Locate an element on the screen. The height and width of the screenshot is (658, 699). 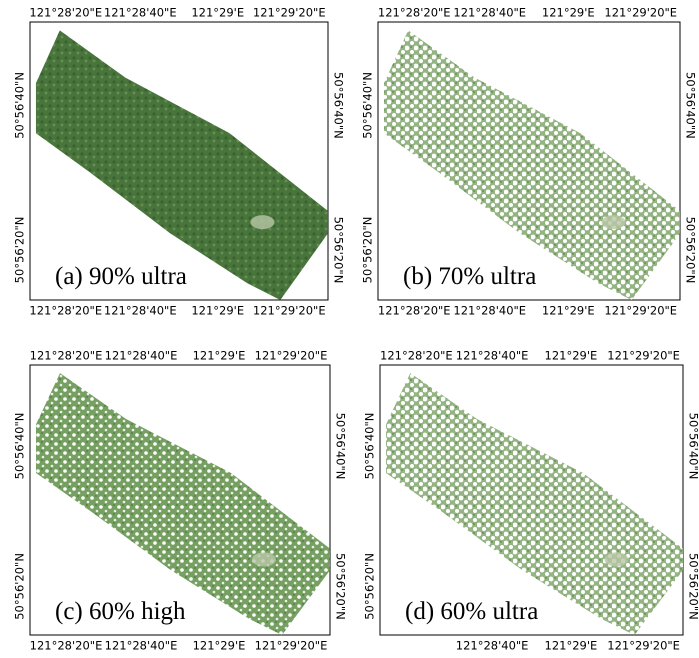
panel-label: (a) 90% ultra is located at coordinates (121, 276).